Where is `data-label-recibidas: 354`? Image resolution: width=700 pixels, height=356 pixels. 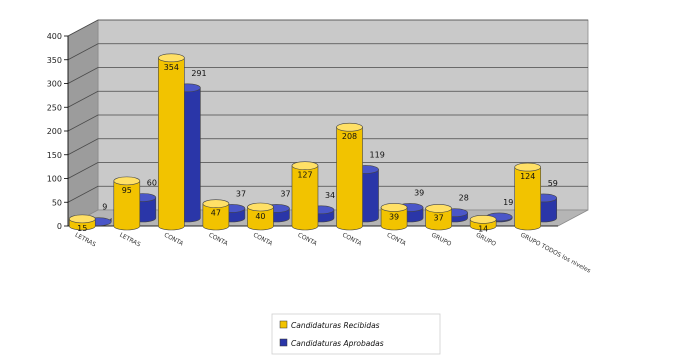
data-label-recibidas: 354 is located at coordinates (171, 67).